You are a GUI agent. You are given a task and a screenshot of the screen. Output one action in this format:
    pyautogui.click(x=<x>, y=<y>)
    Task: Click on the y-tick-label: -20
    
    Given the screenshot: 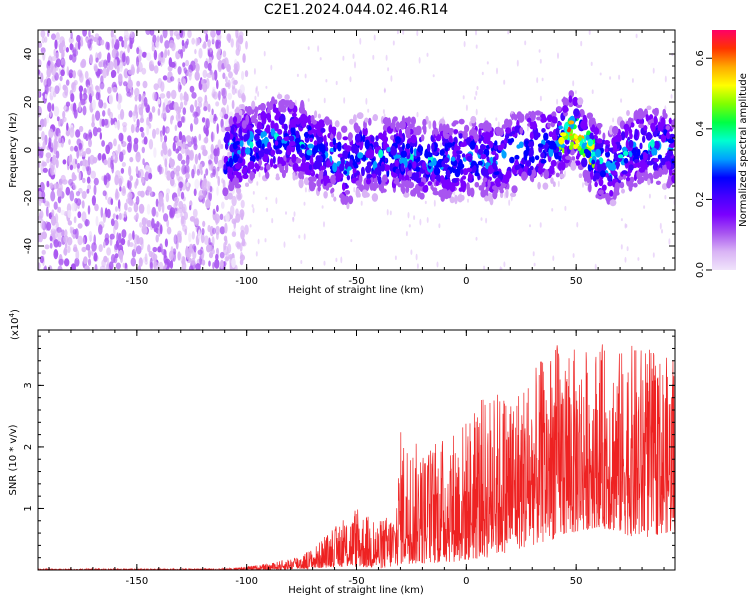 What is the action you would take?
    pyautogui.click(x=28, y=198)
    